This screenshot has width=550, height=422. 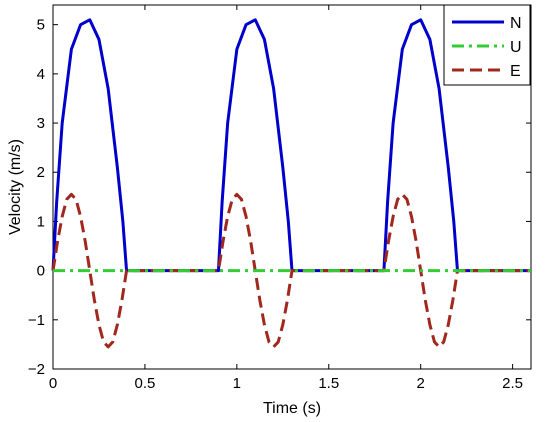 I want to click on legend-label-u: U, so click(x=516, y=47).